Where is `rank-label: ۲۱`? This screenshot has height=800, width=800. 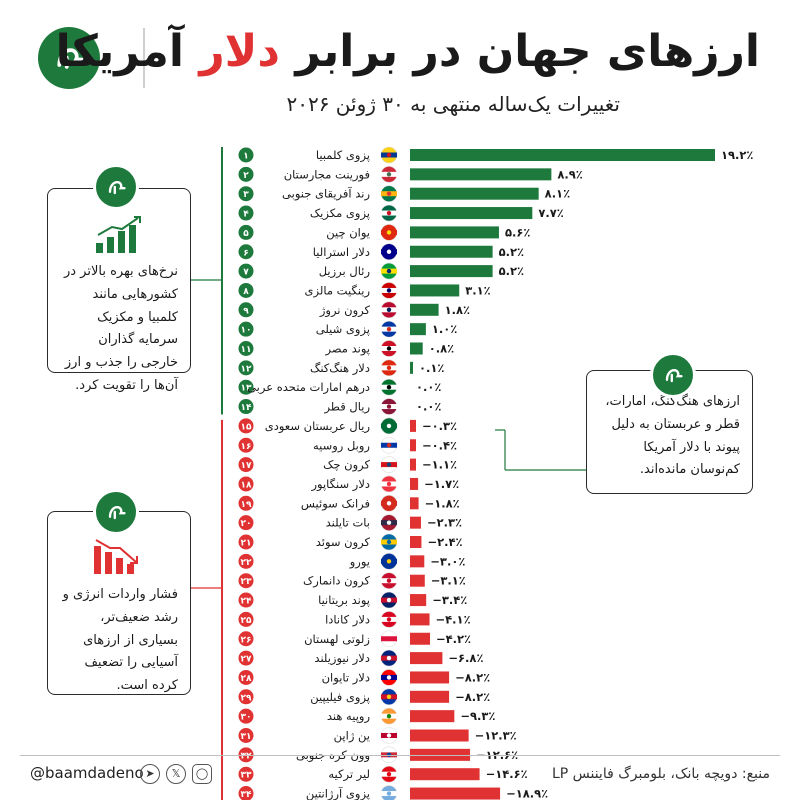
rank-label: ۲۱ is located at coordinates (246, 544).